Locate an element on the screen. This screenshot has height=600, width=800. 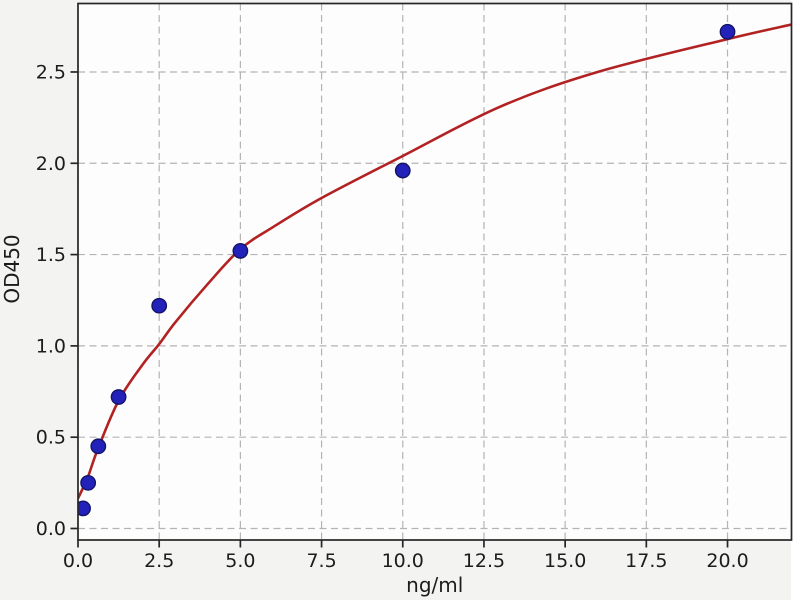
x-tick-label: 10.0 is located at coordinates (403, 561).